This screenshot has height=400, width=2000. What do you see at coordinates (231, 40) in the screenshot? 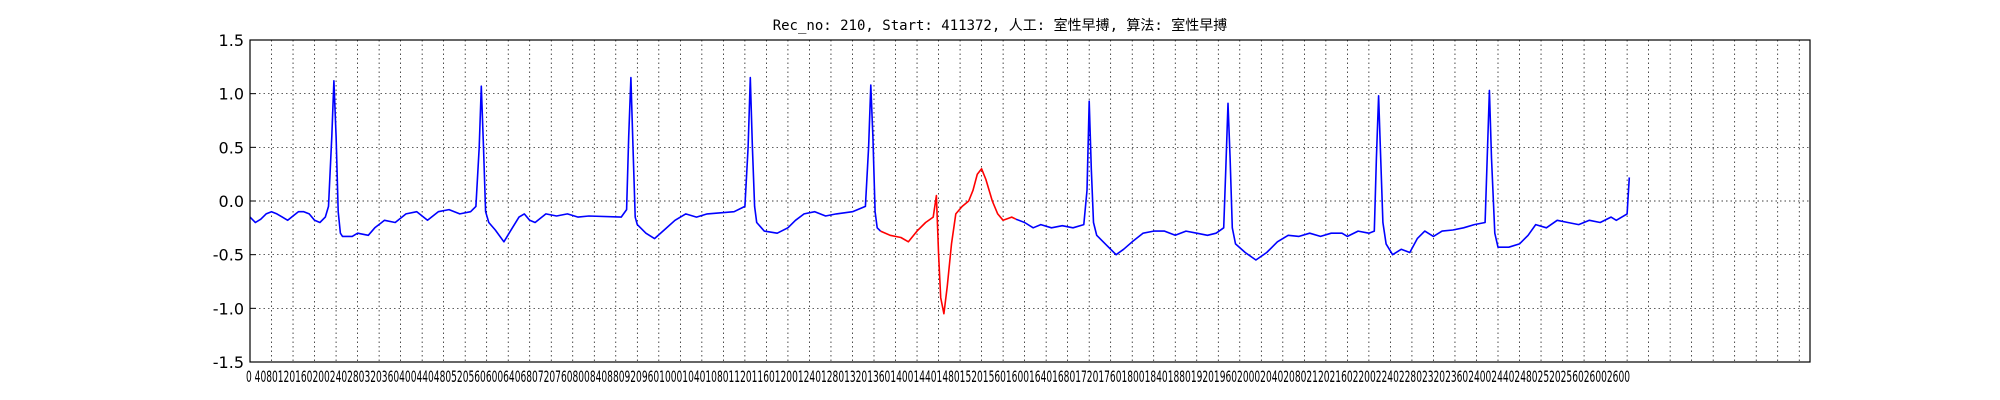
I see `y-tick-label: 1.5` at bounding box center [231, 40].